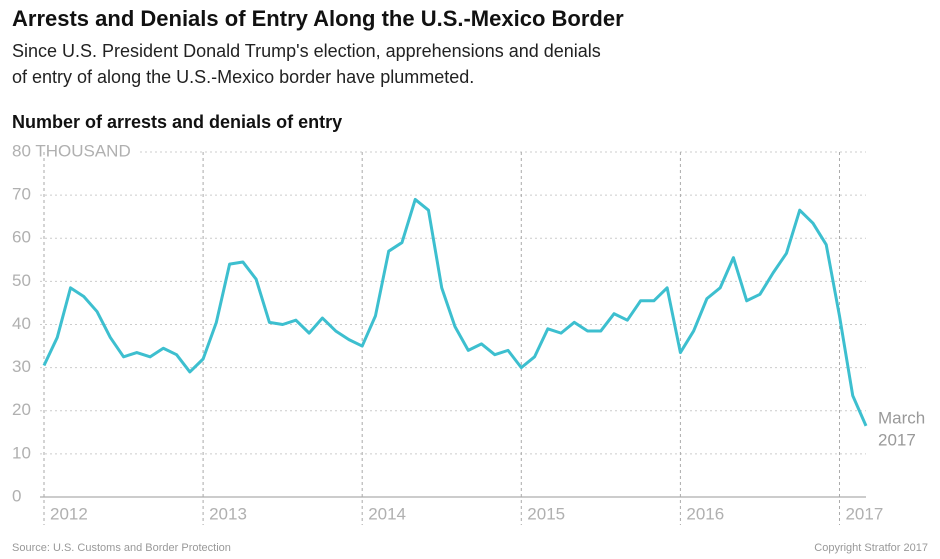  I want to click on x-tick-label: 2014, so click(387, 513).